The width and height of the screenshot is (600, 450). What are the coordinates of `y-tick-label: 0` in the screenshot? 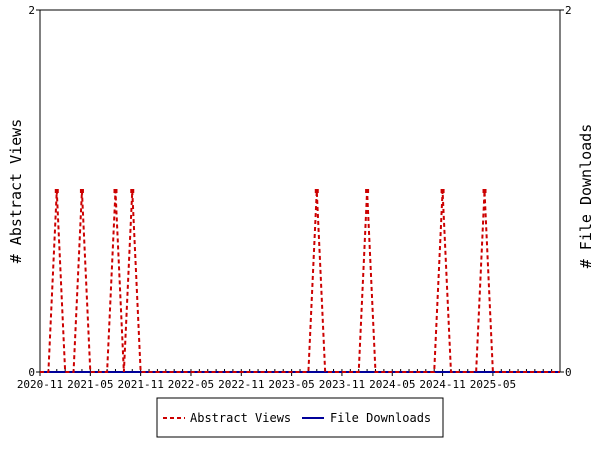 It's located at (31, 372).